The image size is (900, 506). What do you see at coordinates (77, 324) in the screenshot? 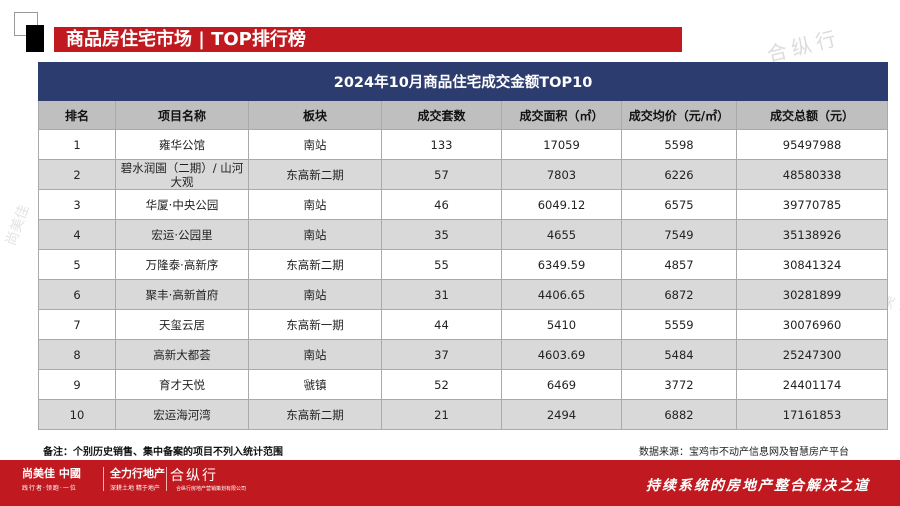
I see `cell-rank: 7` at bounding box center [77, 324].